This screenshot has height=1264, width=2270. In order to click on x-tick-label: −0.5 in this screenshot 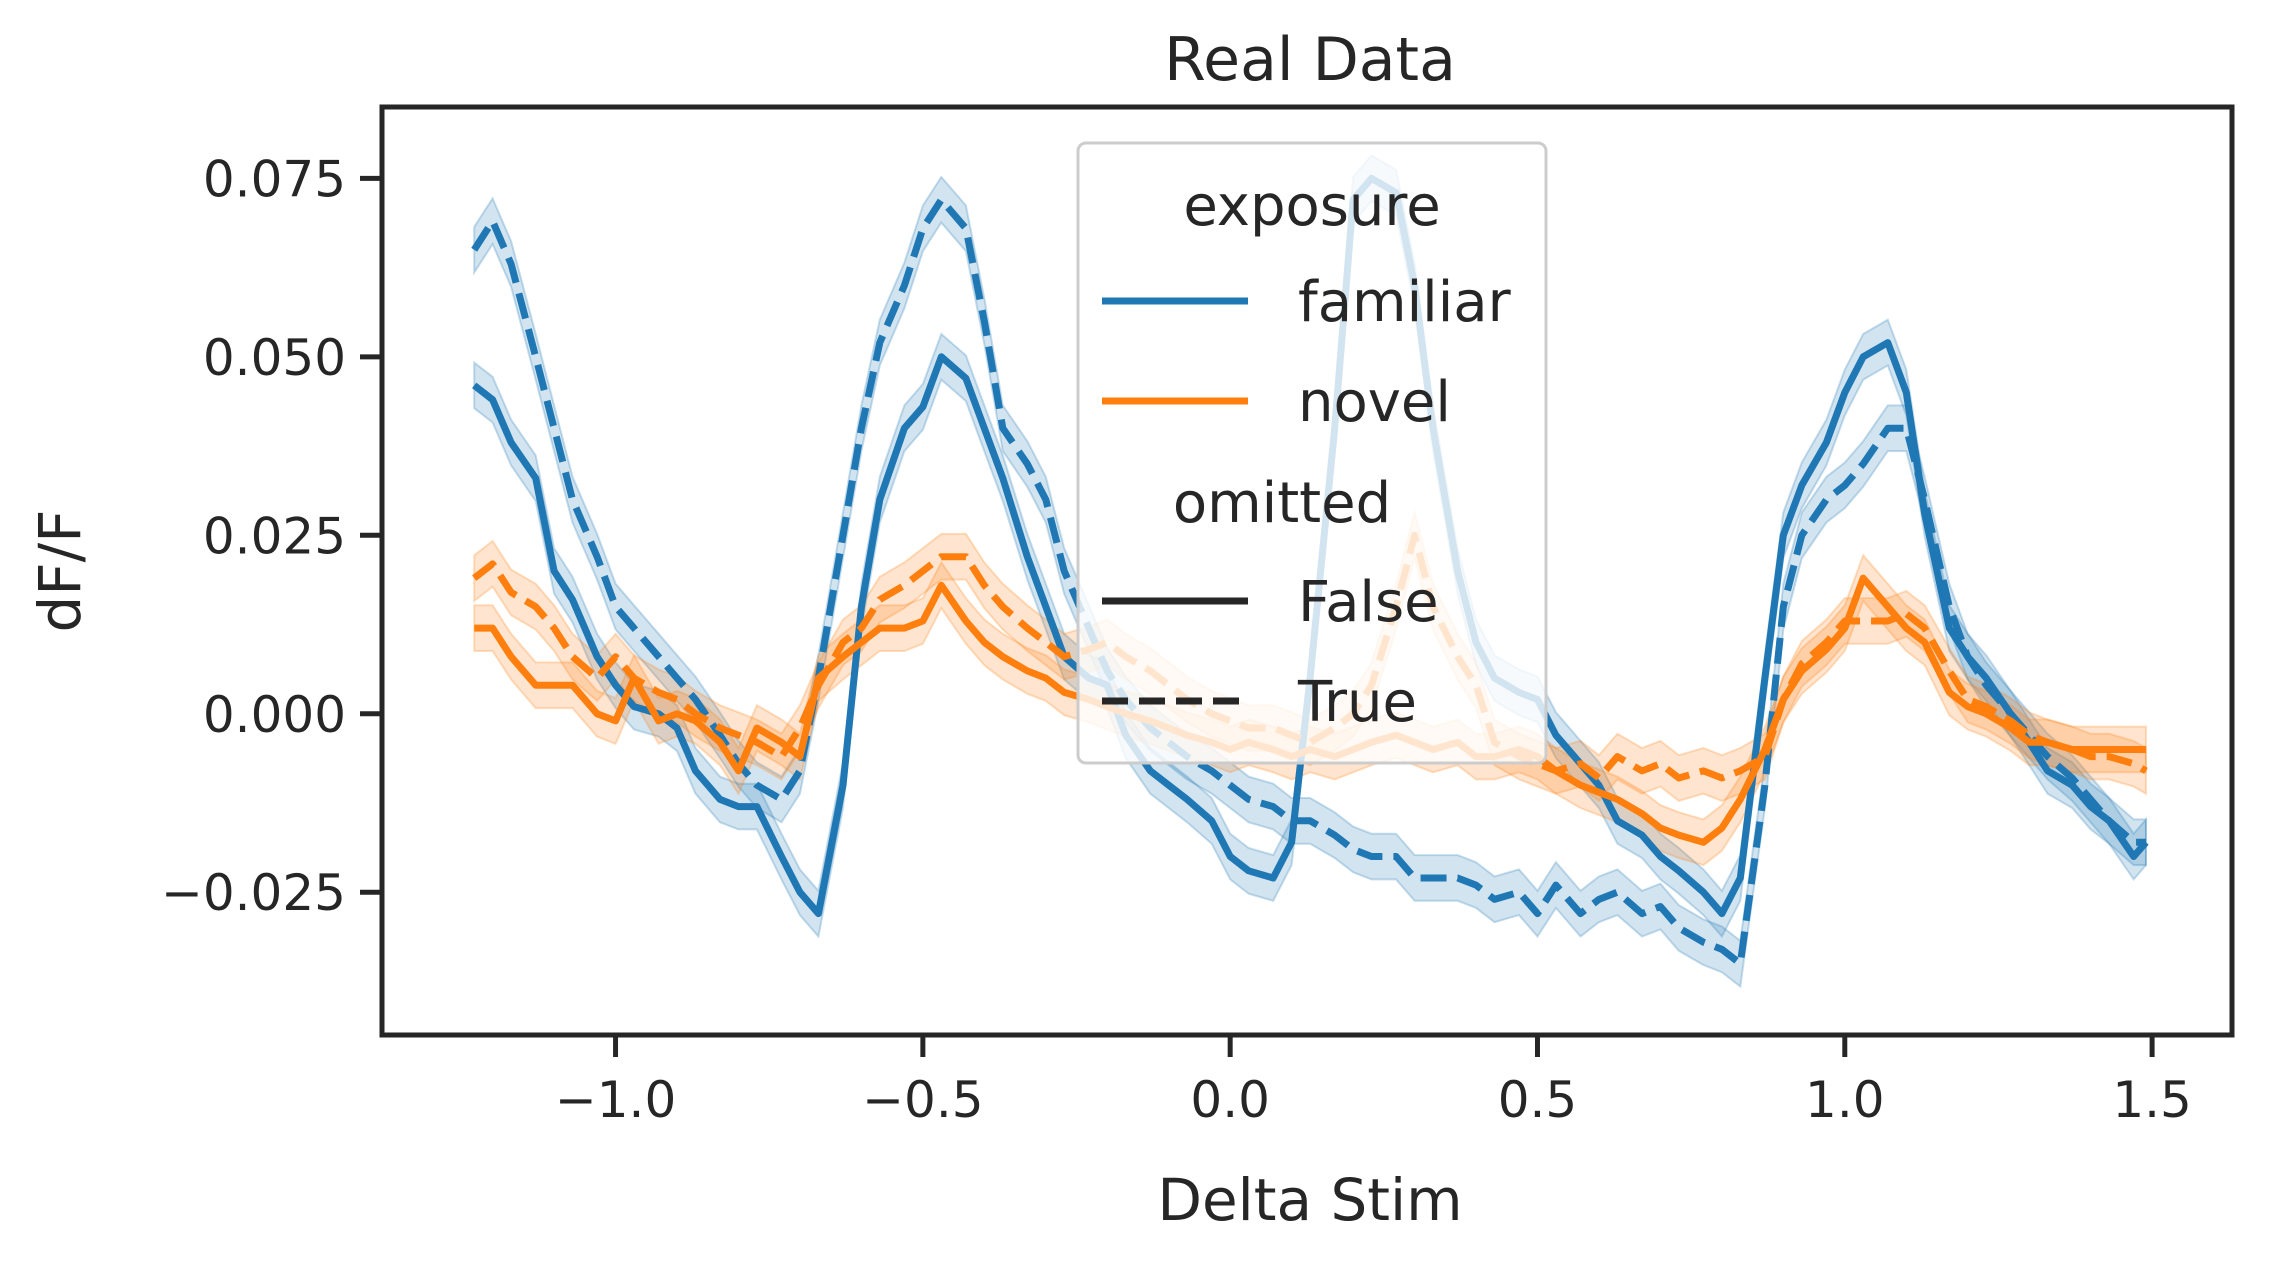, I will do `click(922, 1100)`.